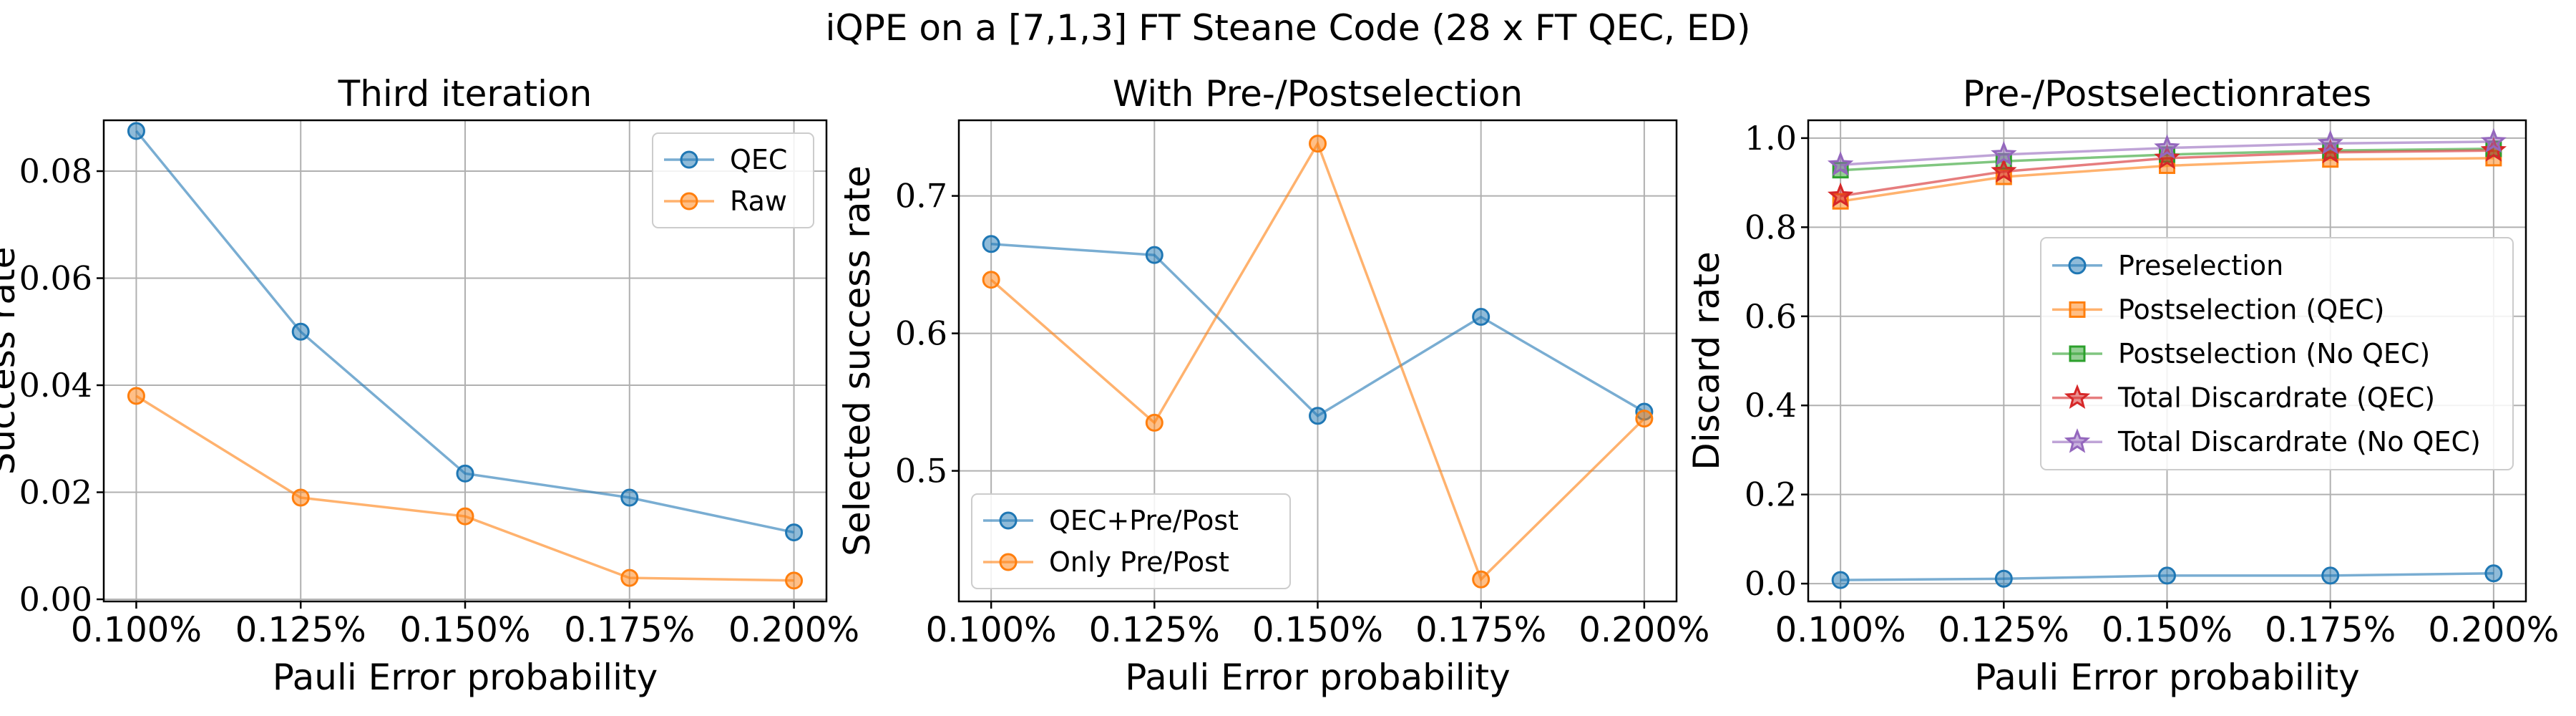 Image resolution: width=2576 pixels, height=716 pixels. What do you see at coordinates (1144, 520) in the screenshot?
I see `legend-label: QEC+Pre/Post` at bounding box center [1144, 520].